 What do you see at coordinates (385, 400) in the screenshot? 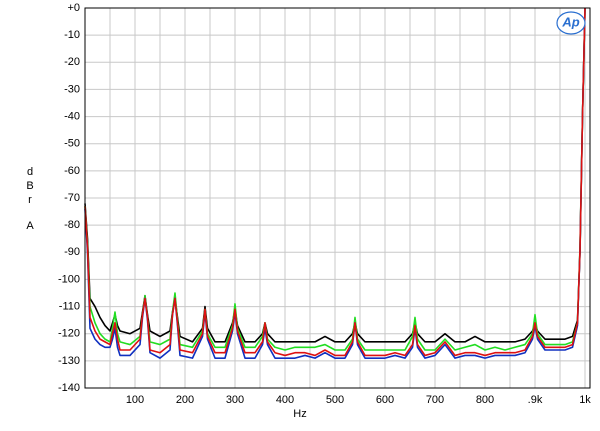
I see `x-tick-label: 600` at bounding box center [385, 400].